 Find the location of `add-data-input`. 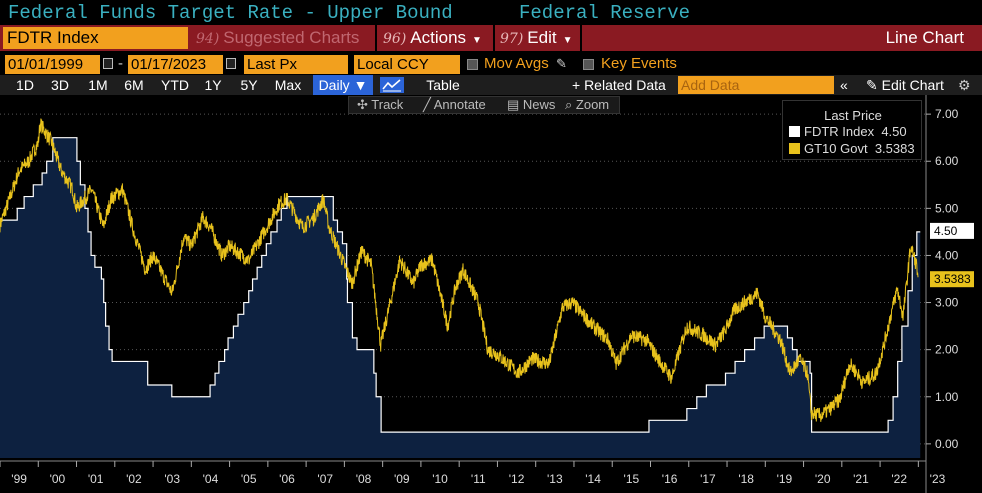

add-data-input is located at coordinates (756, 85).